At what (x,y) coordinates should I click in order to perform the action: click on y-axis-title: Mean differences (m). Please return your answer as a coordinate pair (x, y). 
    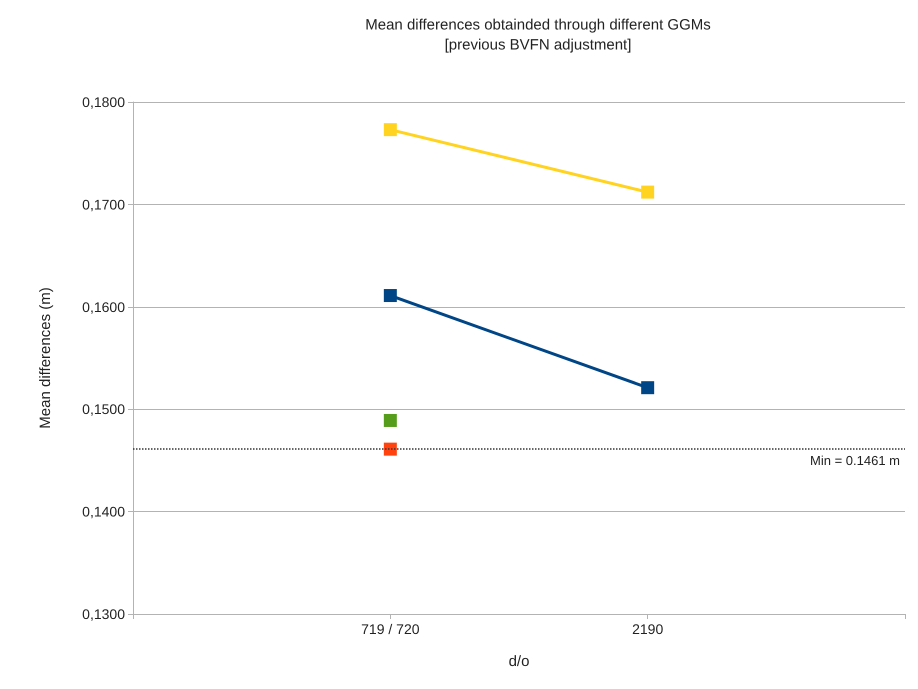
    Looking at the image, I should click on (45, 358).